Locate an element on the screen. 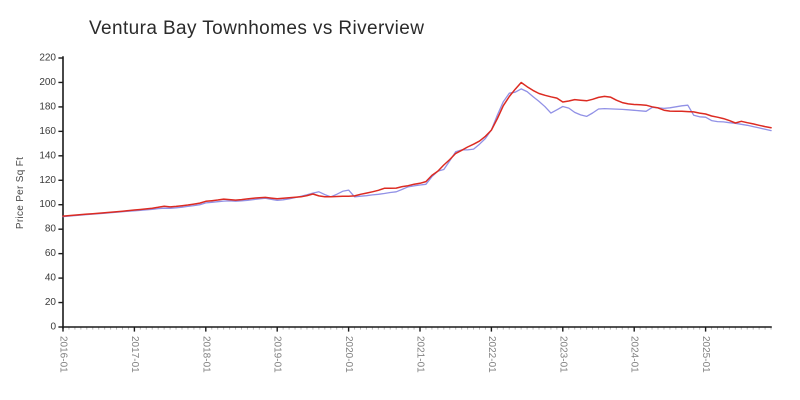 This screenshot has height=400, width=800. y-tick-label: 200 is located at coordinates (47, 82).